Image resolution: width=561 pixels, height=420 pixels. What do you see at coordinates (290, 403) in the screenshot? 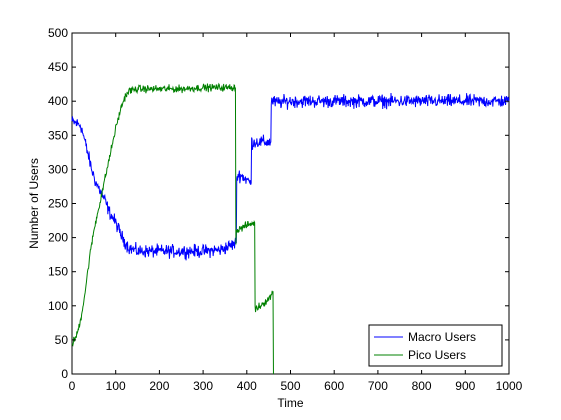
I see `x-axis-label: Time` at bounding box center [290, 403].